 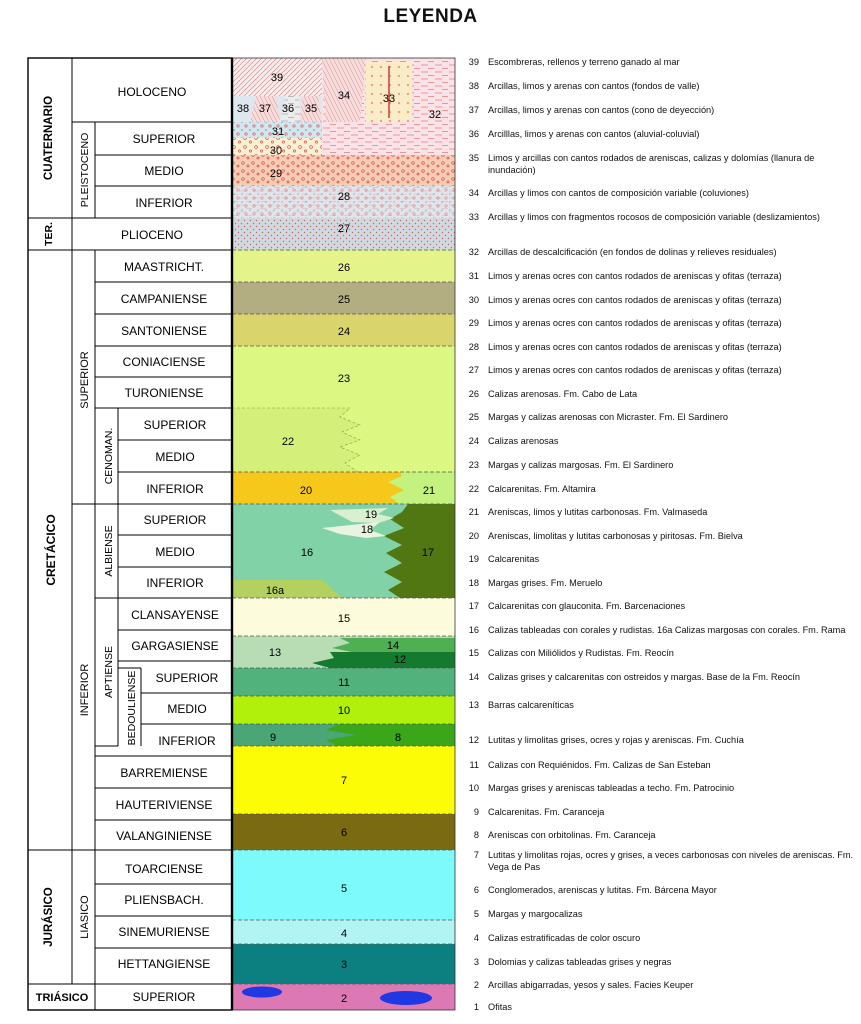 I want to click on system-label-jurasico: JURÁSICO, so click(x=48, y=916).